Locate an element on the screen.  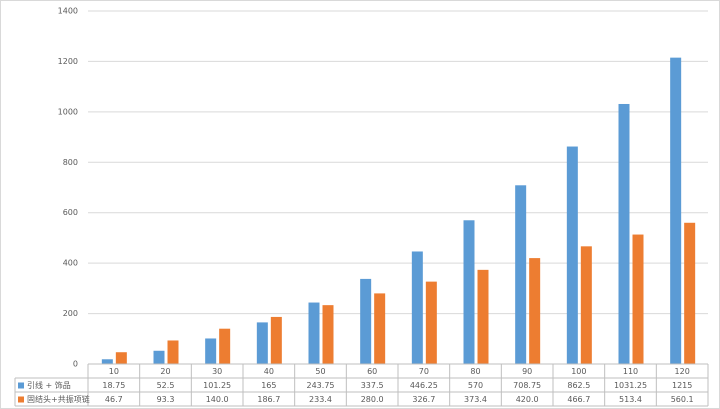
y-tick-label: 0 is located at coordinates (75, 364).